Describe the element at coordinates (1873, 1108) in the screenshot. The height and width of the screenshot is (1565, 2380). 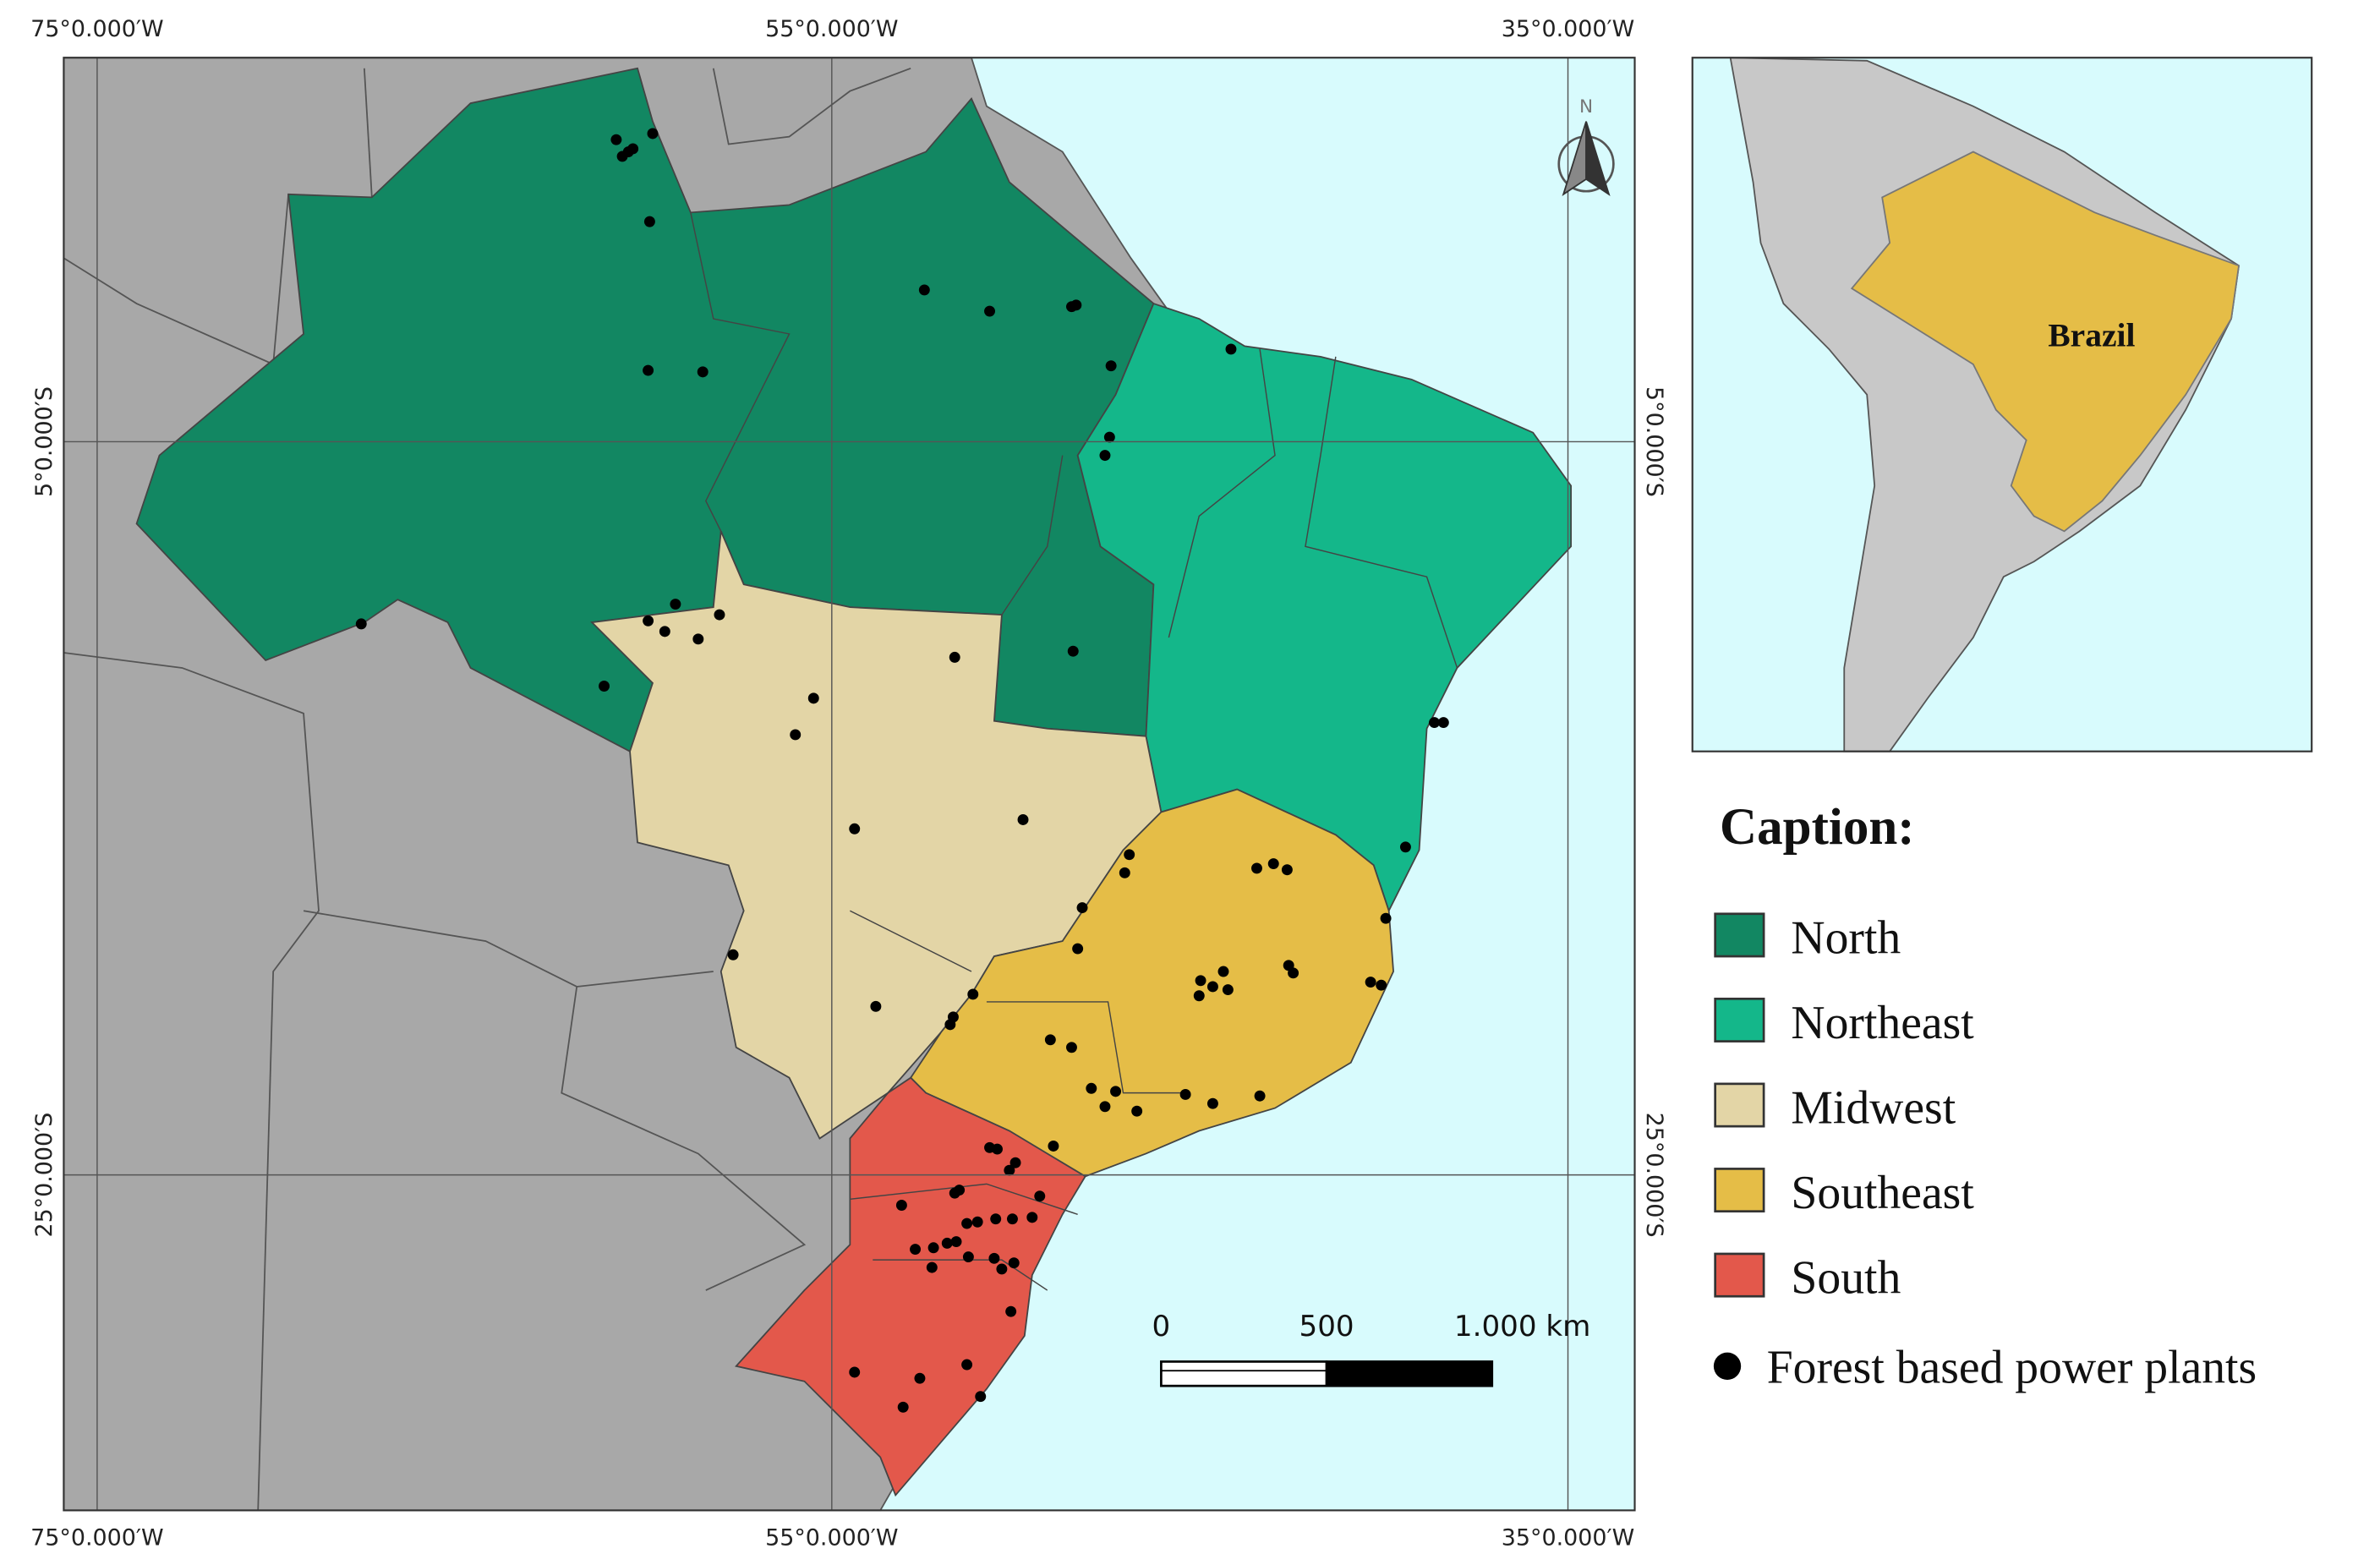
I see `legend-label: Midwest` at that location.